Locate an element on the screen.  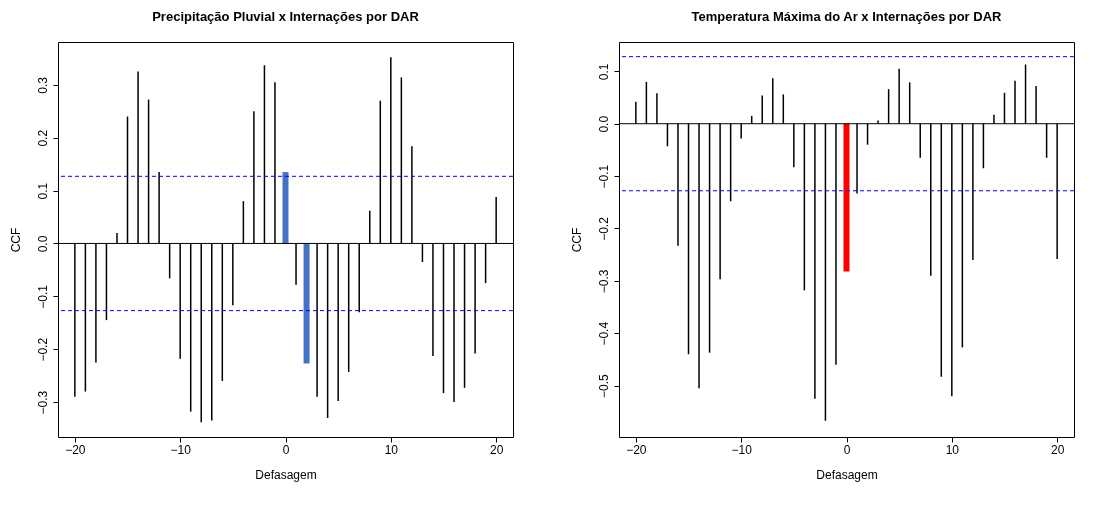
chart-title: Temperatura Máxima do Ar x Internações por DAR is located at coordinates (847, 16).